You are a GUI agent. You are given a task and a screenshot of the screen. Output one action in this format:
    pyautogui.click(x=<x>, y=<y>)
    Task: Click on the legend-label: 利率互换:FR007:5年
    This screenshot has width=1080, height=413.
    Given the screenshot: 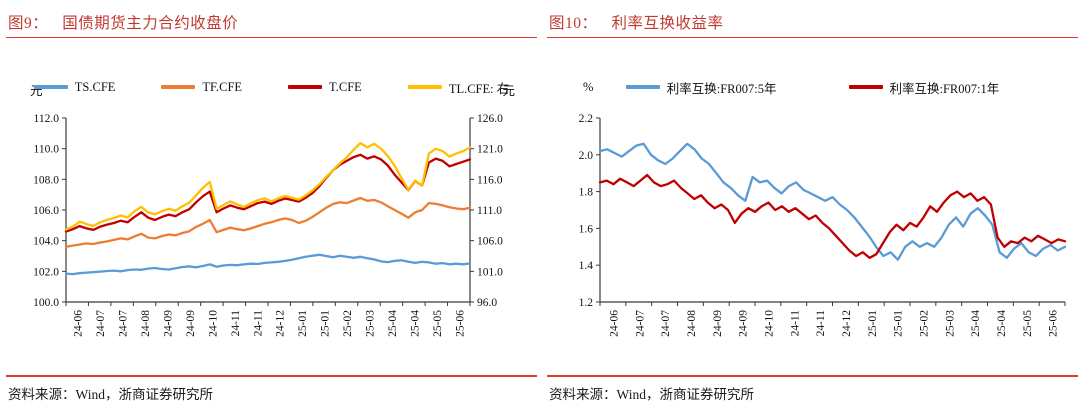 What is the action you would take?
    pyautogui.click(x=721, y=88)
    